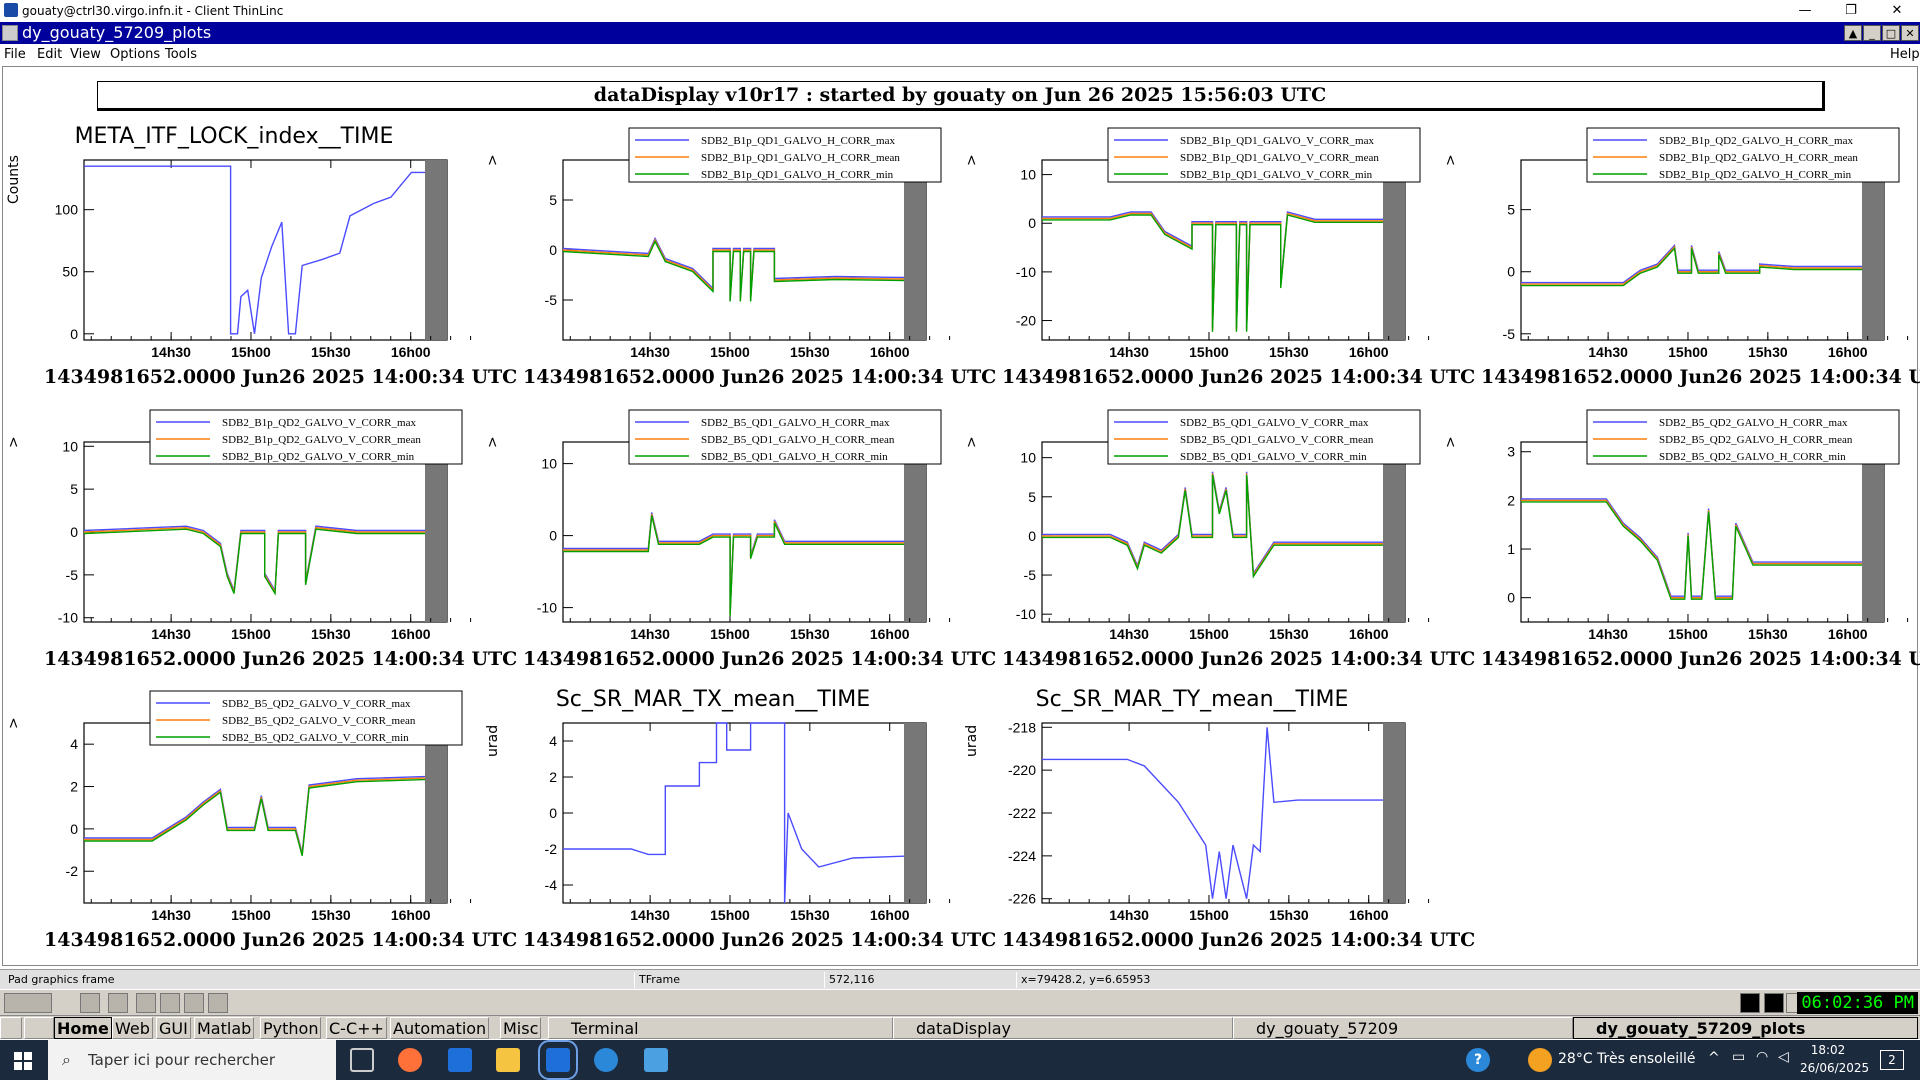  I want to click on taskbar-search: ⌕ Taper ici pour rechercher, so click(192, 1060).